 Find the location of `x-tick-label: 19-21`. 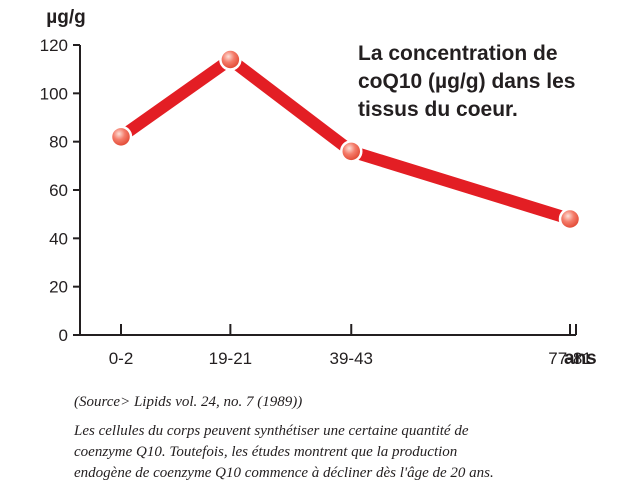

x-tick-label: 19-21 is located at coordinates (230, 358).